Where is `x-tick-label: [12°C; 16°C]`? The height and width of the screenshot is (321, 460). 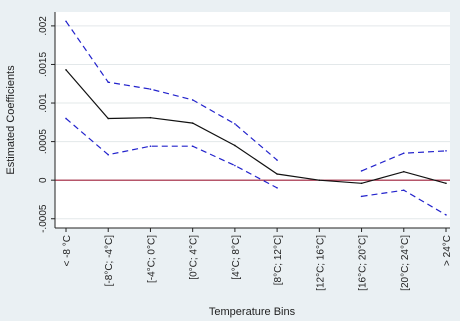
x-tick-label: [12°C; 16°C] is located at coordinates (320, 263).